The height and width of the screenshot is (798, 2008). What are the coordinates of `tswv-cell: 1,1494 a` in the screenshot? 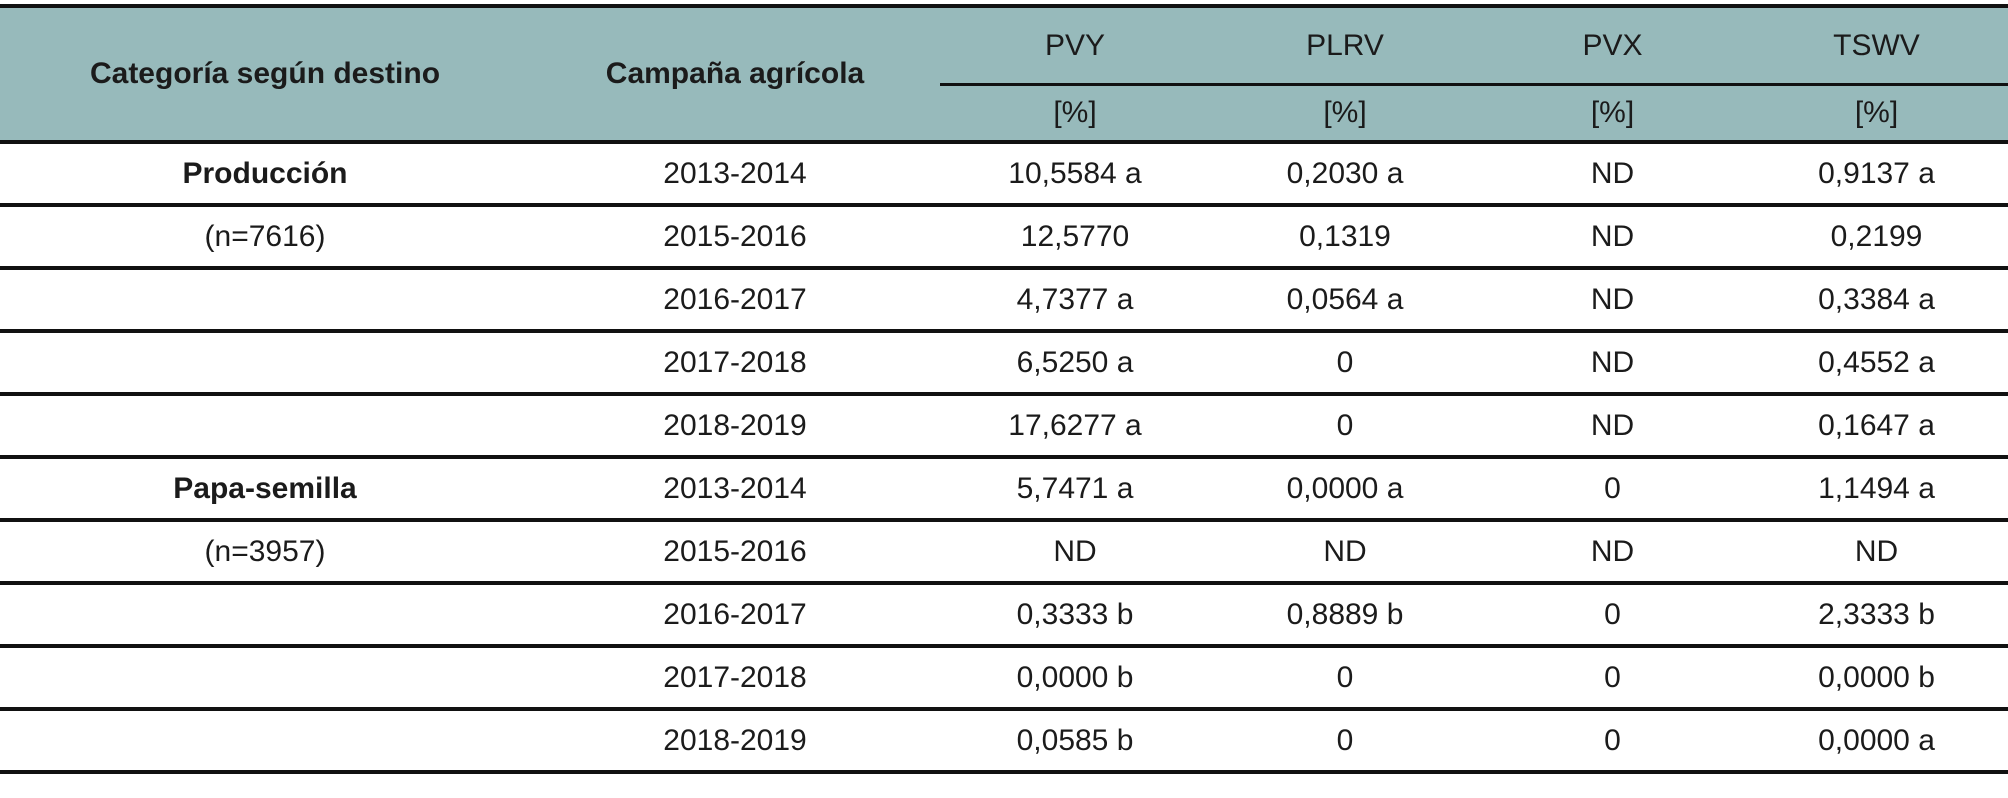 It's located at (1876, 488).